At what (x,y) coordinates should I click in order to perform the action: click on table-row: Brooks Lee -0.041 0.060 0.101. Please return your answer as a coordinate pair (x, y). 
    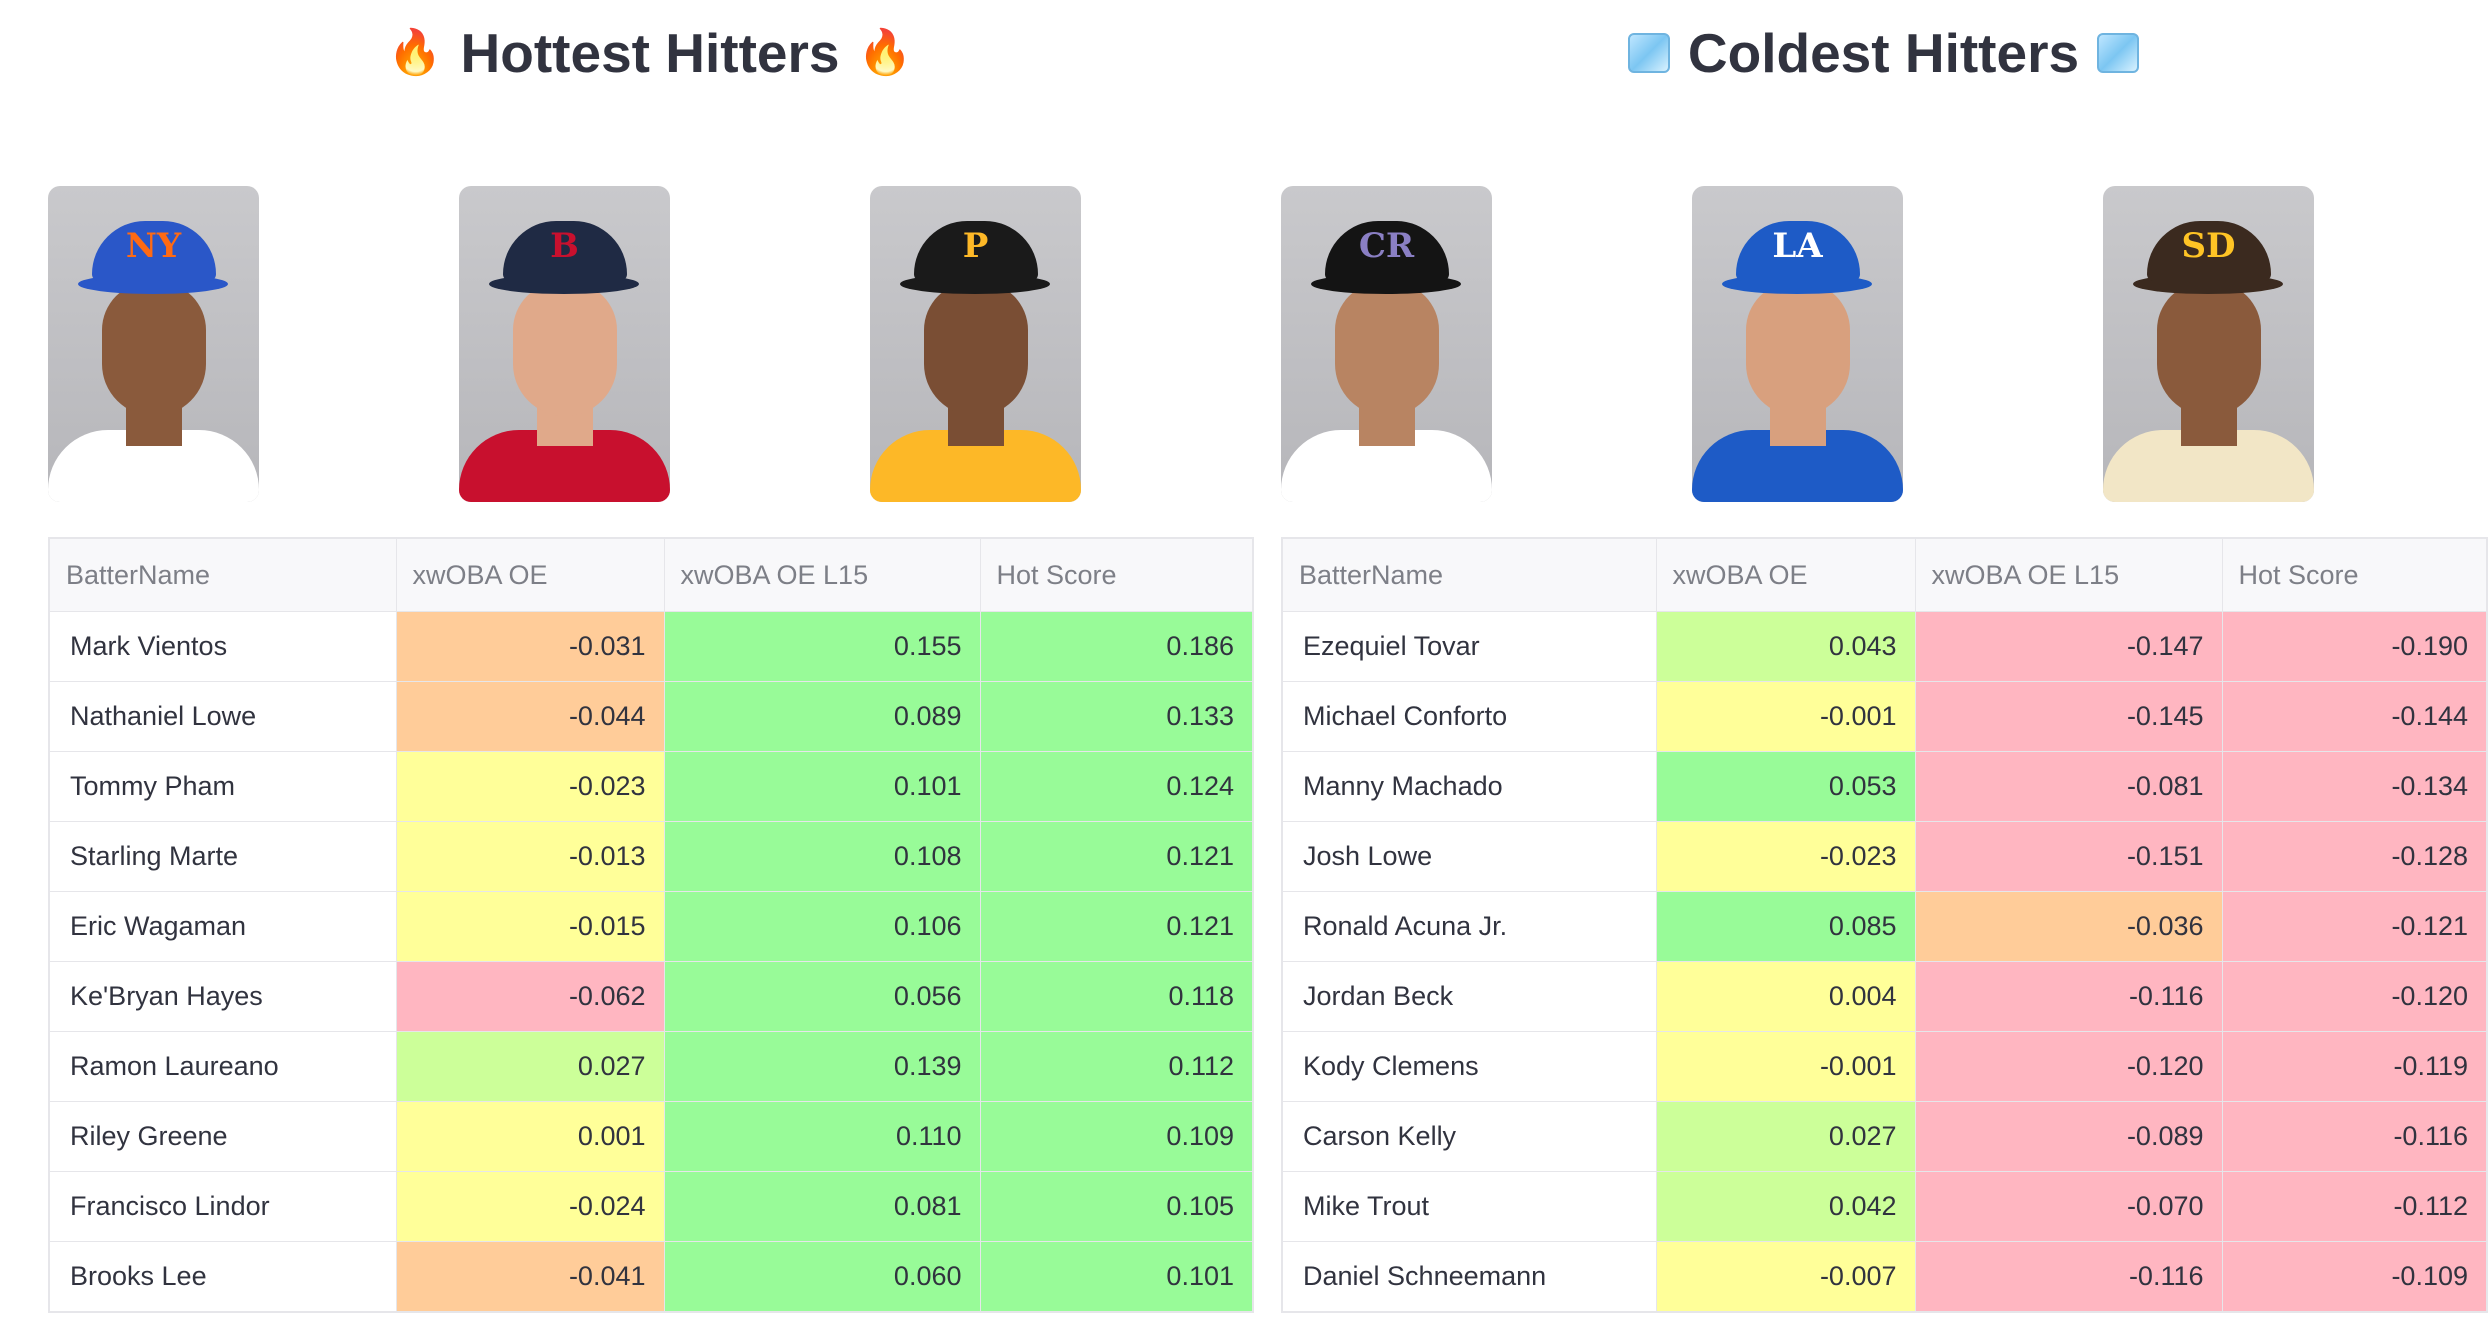
    Looking at the image, I should click on (651, 1277).